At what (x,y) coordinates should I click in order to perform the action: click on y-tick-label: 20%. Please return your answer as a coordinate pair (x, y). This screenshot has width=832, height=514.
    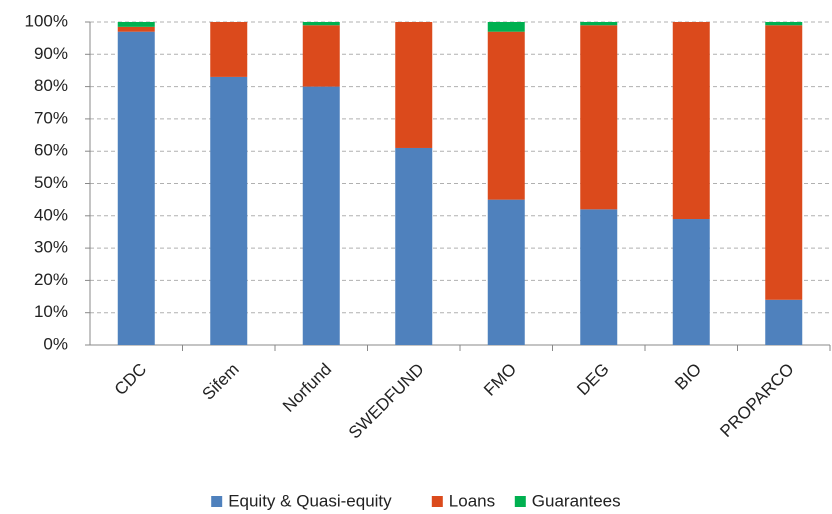
    Looking at the image, I should click on (51, 279).